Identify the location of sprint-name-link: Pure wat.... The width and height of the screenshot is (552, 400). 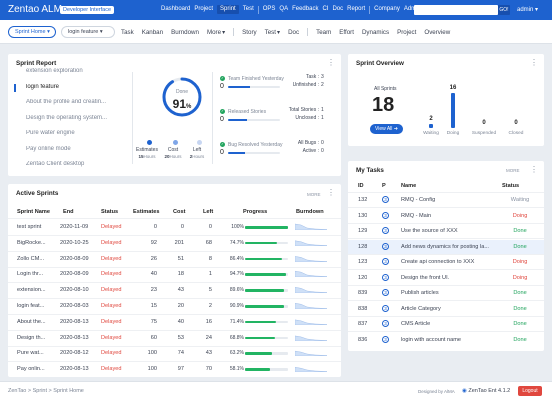
(30, 353).